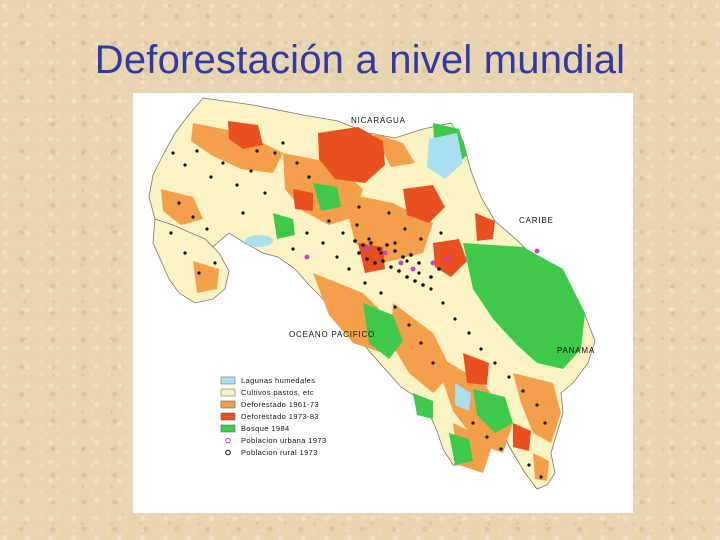 The width and height of the screenshot is (720, 540). What do you see at coordinates (422, 263) in the screenshot?
I see `central-valley-cluster` at bounding box center [422, 263].